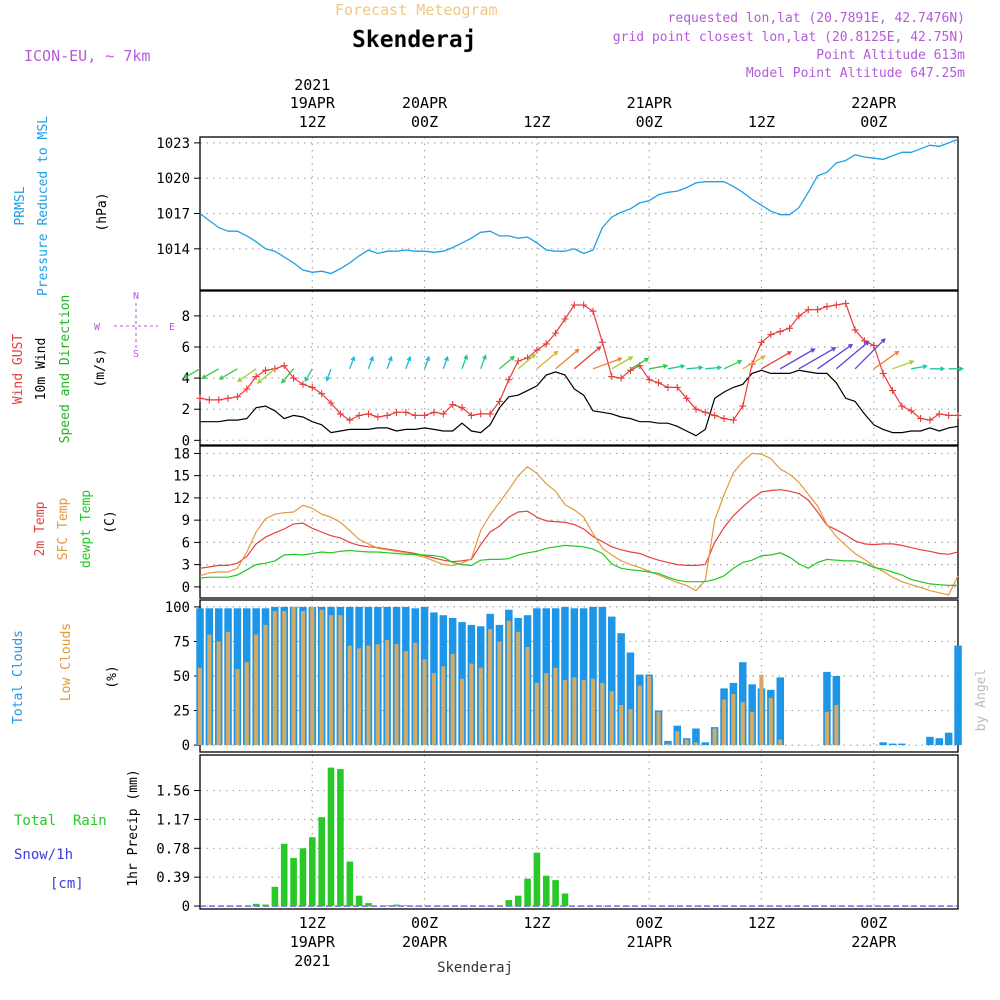  I want to click on top-year-label: 2021, so click(312, 85).